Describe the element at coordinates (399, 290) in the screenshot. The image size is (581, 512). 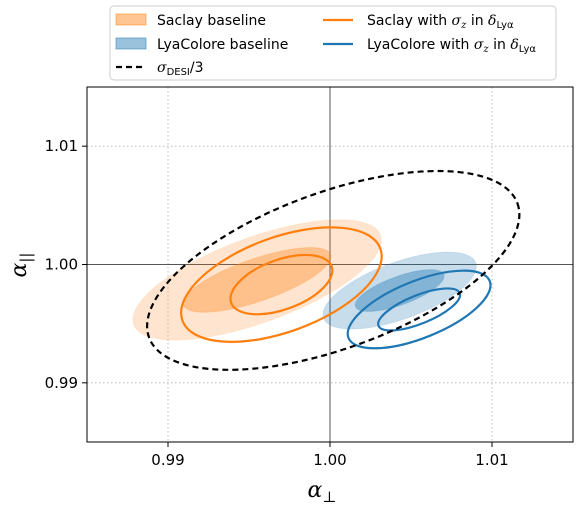
I see `contour-lyacolore-baseline-1sigma` at that location.